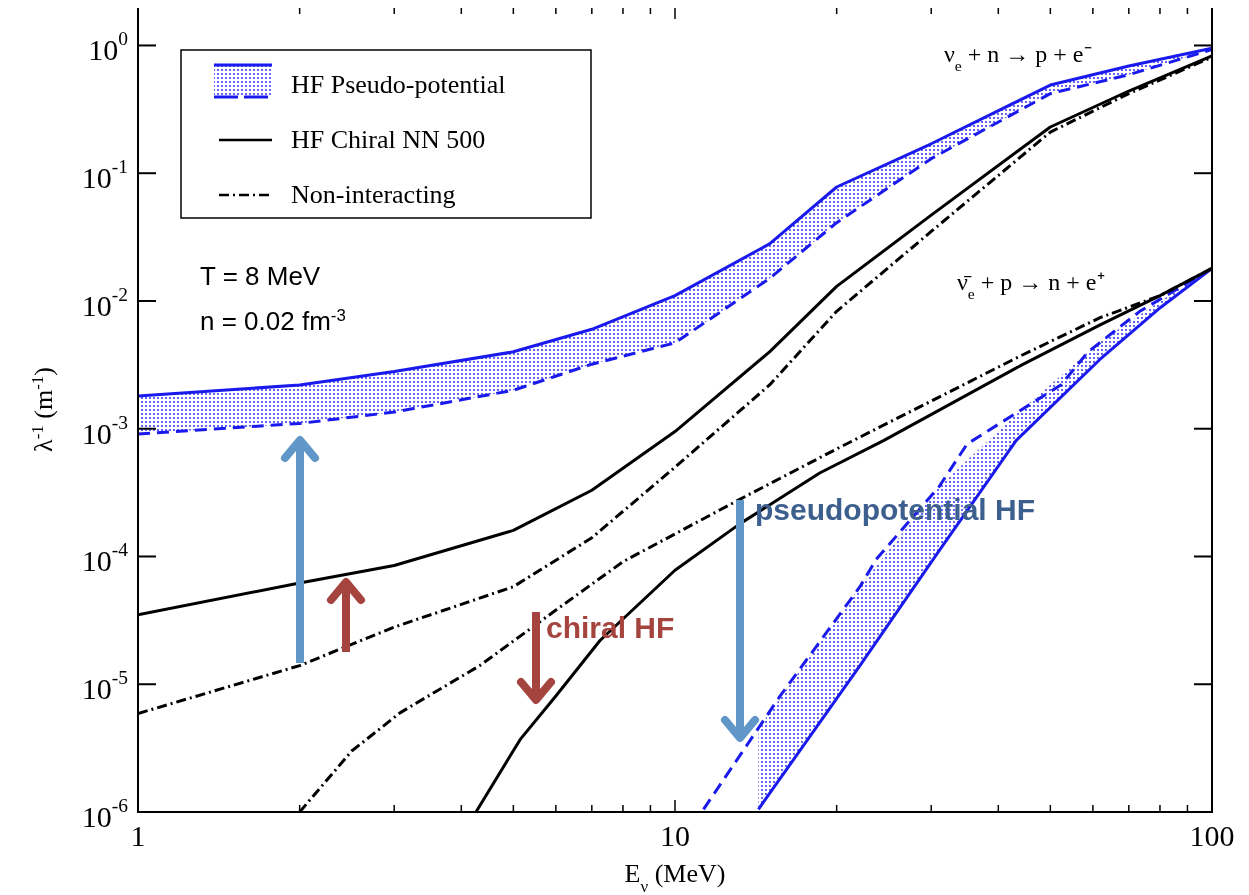 This screenshot has width=1249, height=895. What do you see at coordinates (1031, 285) in the screenshot?
I see `annotation: ν̄$_{e}$ + p → n + e⁺` at bounding box center [1031, 285].